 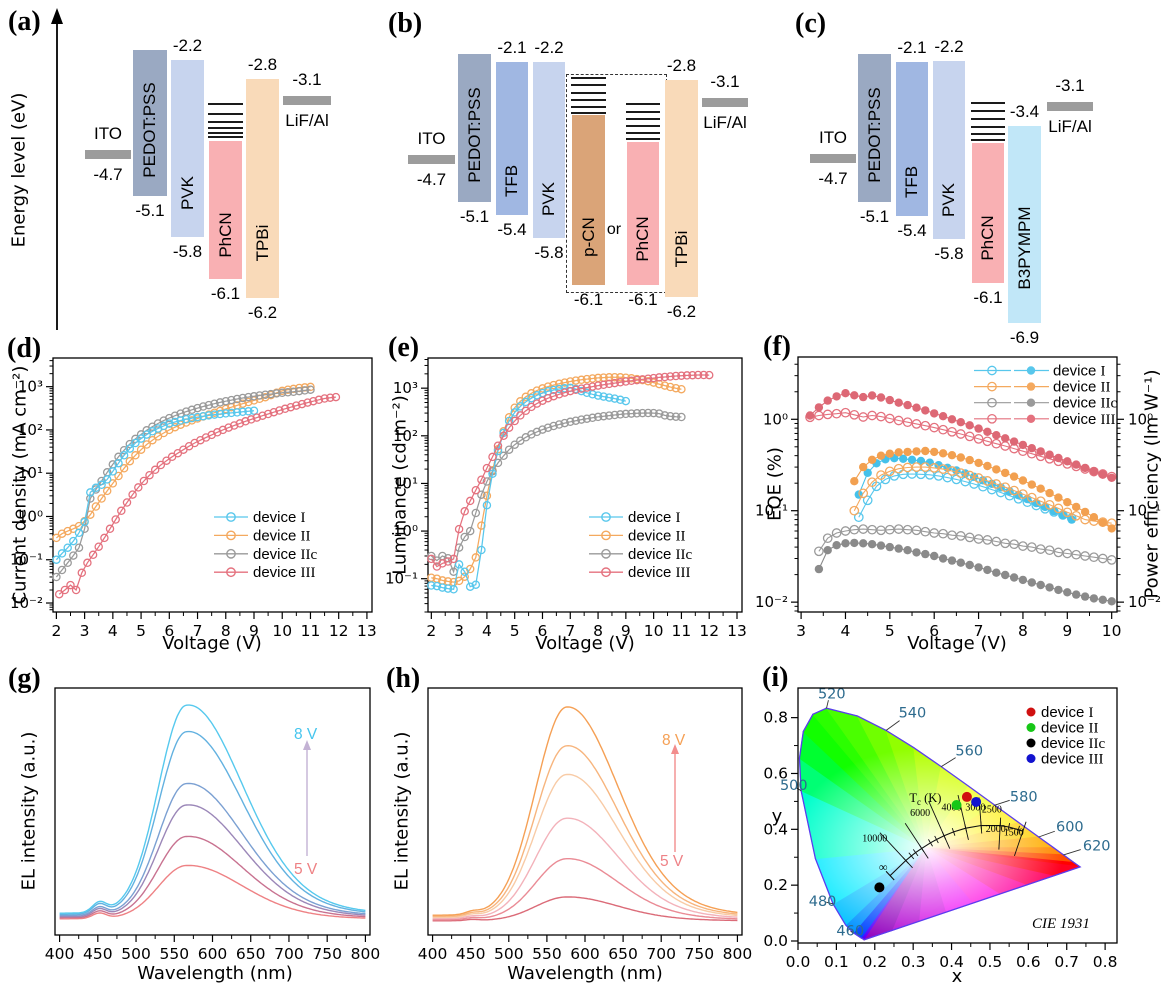 I want to click on cie-temp-label-2: 4000, so click(x=952, y=807).